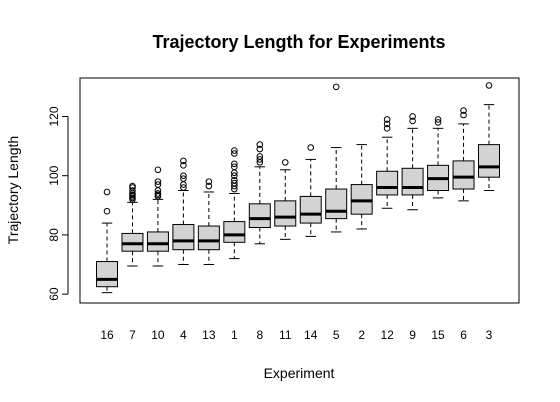 This screenshot has width=560, height=402. I want to click on x-tick-label: 2, so click(361, 335).